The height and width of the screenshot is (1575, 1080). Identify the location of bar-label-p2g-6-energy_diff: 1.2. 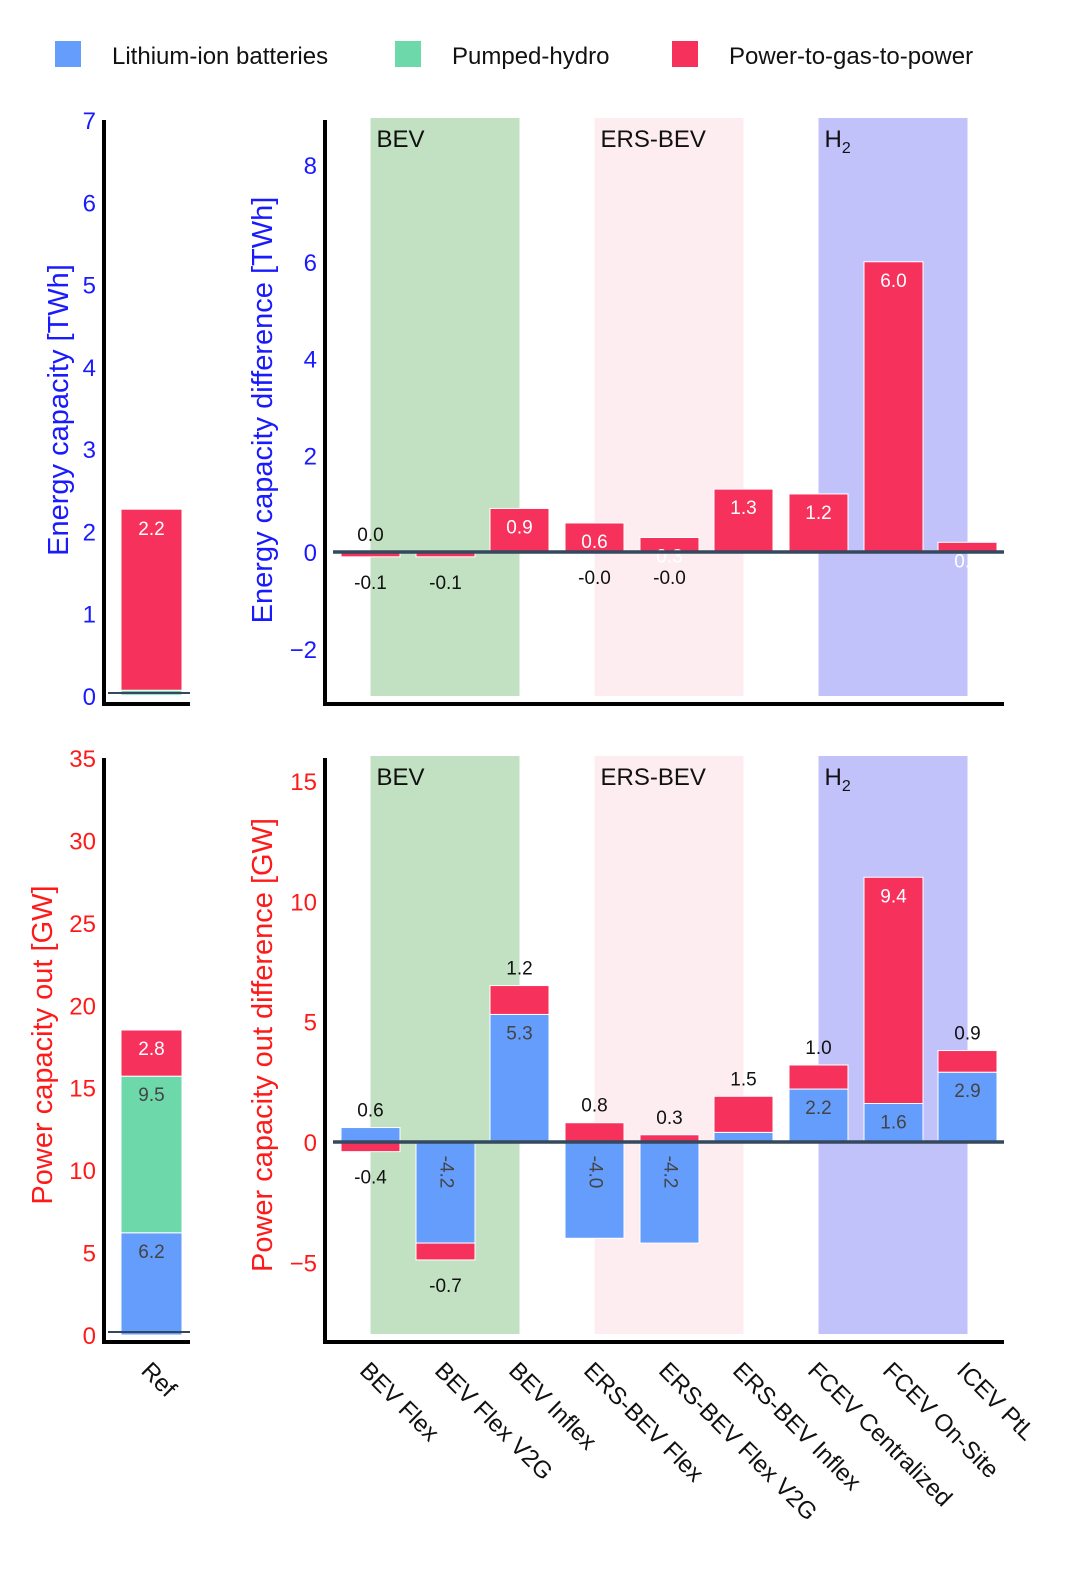
(818, 513).